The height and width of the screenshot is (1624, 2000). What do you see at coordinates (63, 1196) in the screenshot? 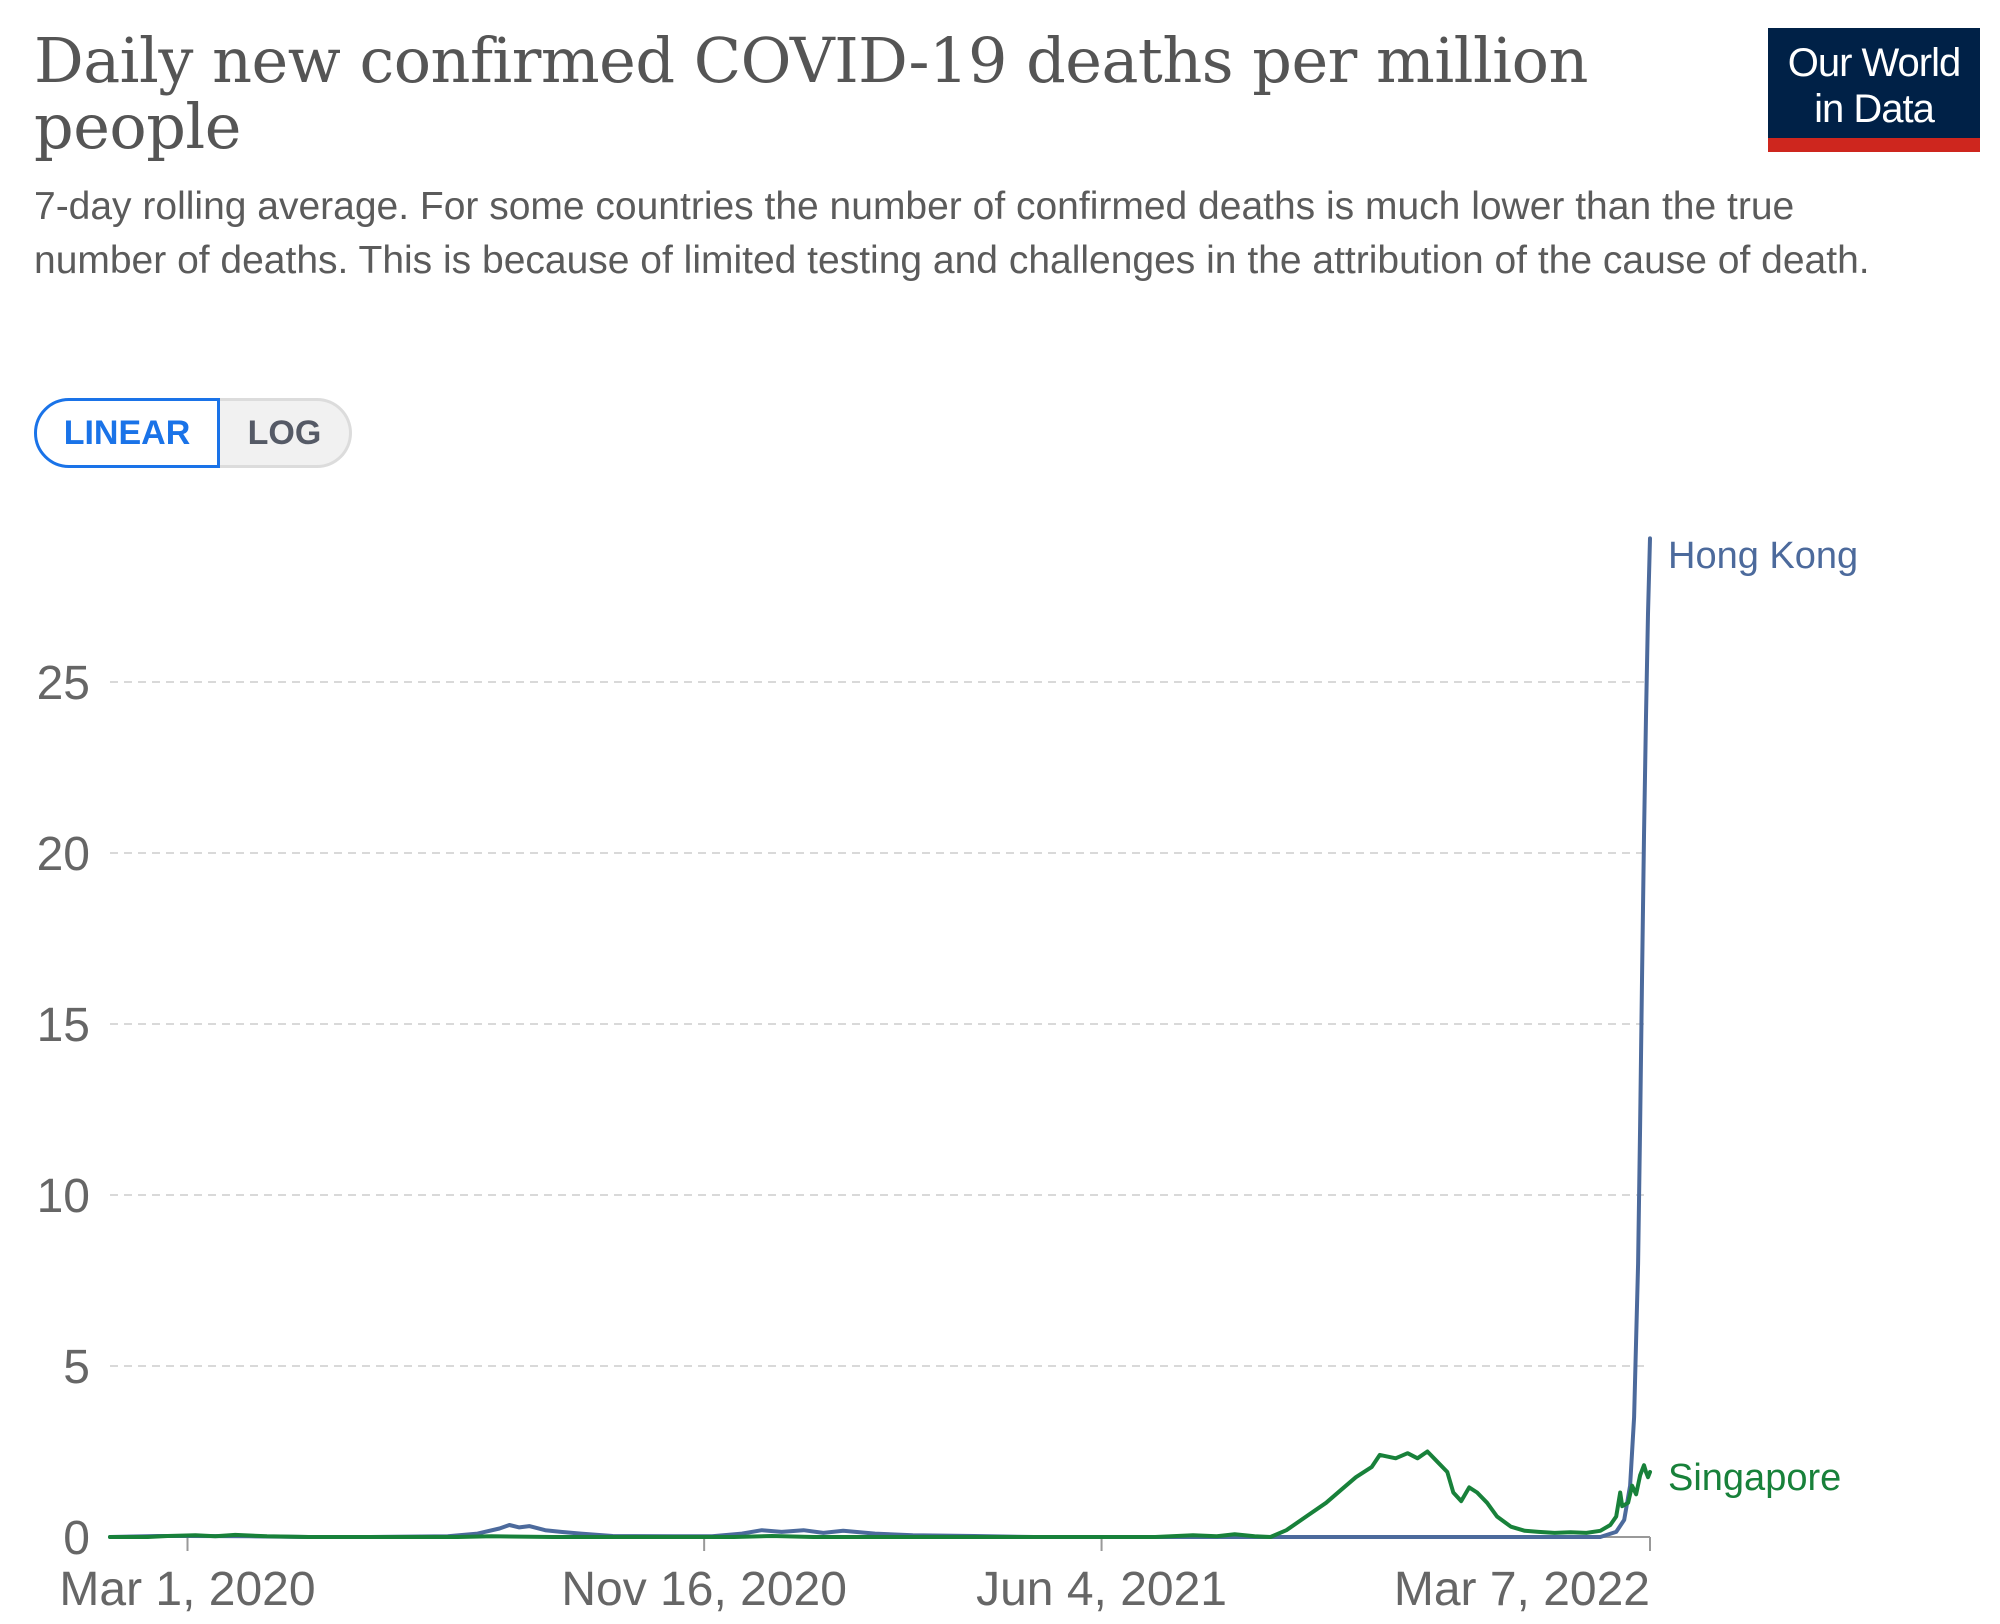
I see `y-tick-label: 10` at bounding box center [63, 1196].